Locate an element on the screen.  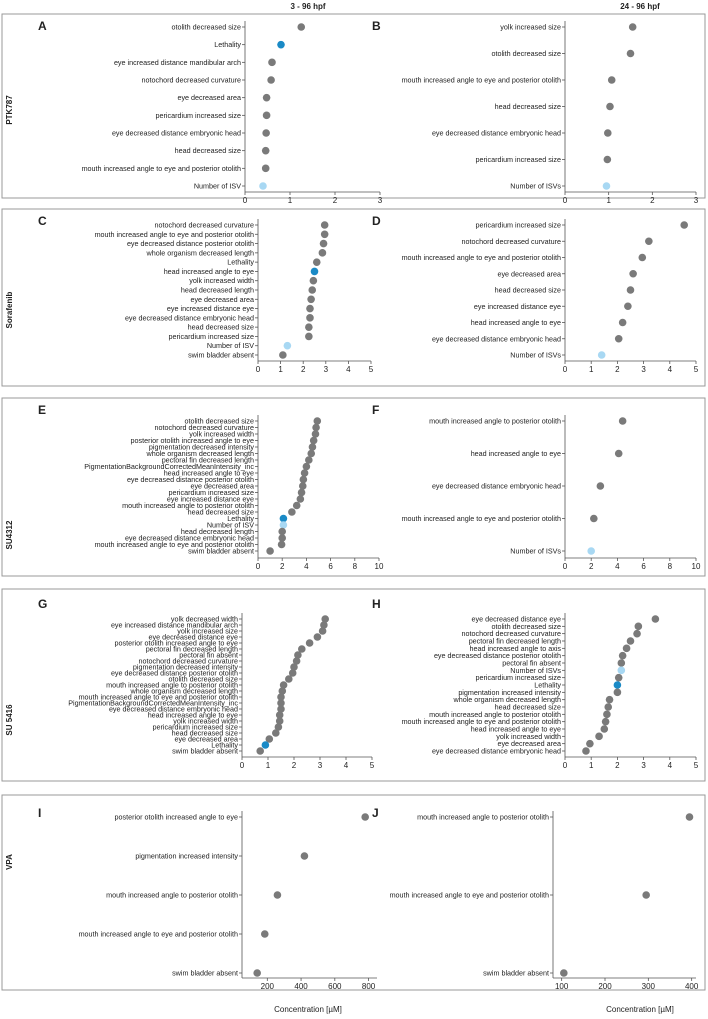
row-label: SU4312 is located at coordinates (9, 534).